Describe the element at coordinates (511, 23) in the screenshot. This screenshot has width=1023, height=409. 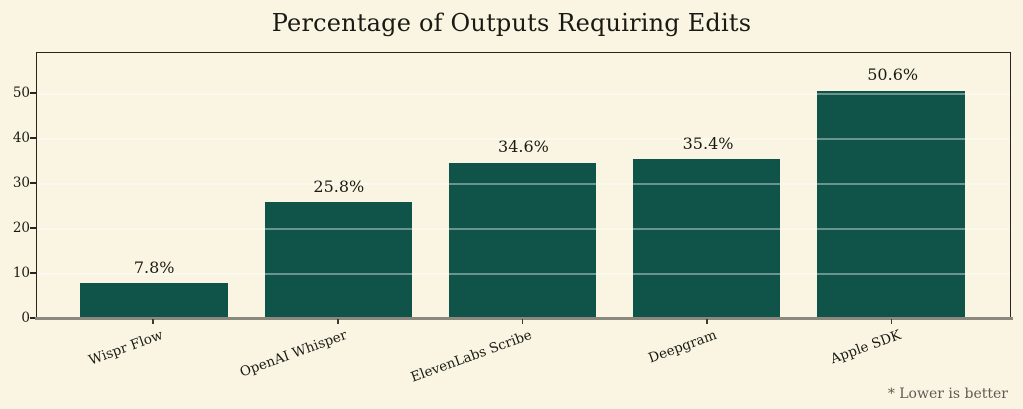
I see `chart-title: Percentage of Outputs Requiring Edits` at that location.